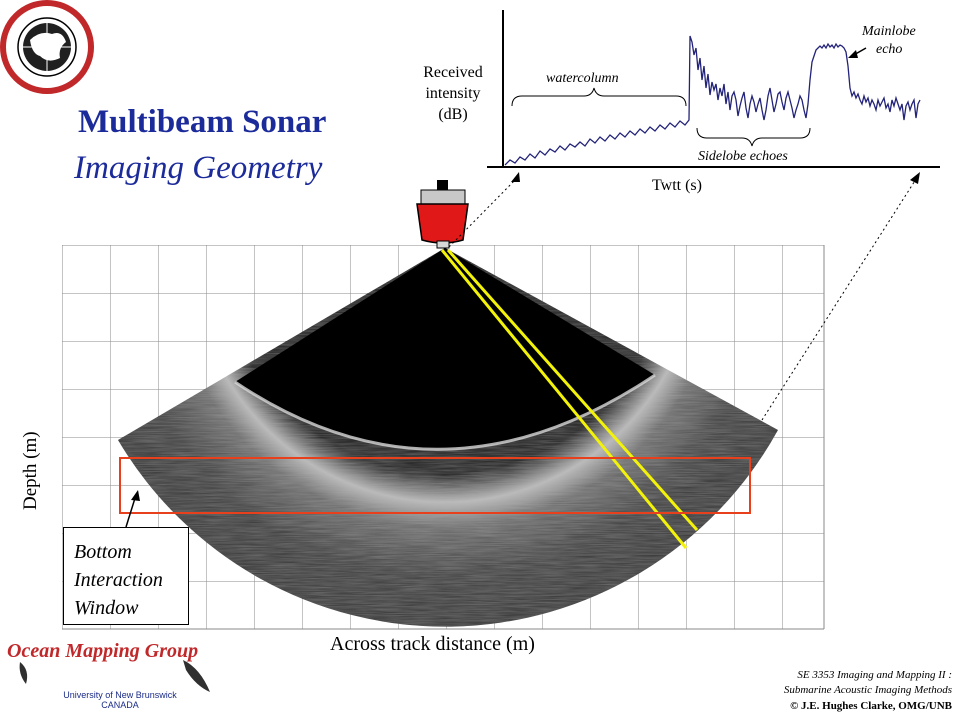 The image size is (960, 720). I want to click on title-line-1: Multibeam Sonar, so click(202, 122).